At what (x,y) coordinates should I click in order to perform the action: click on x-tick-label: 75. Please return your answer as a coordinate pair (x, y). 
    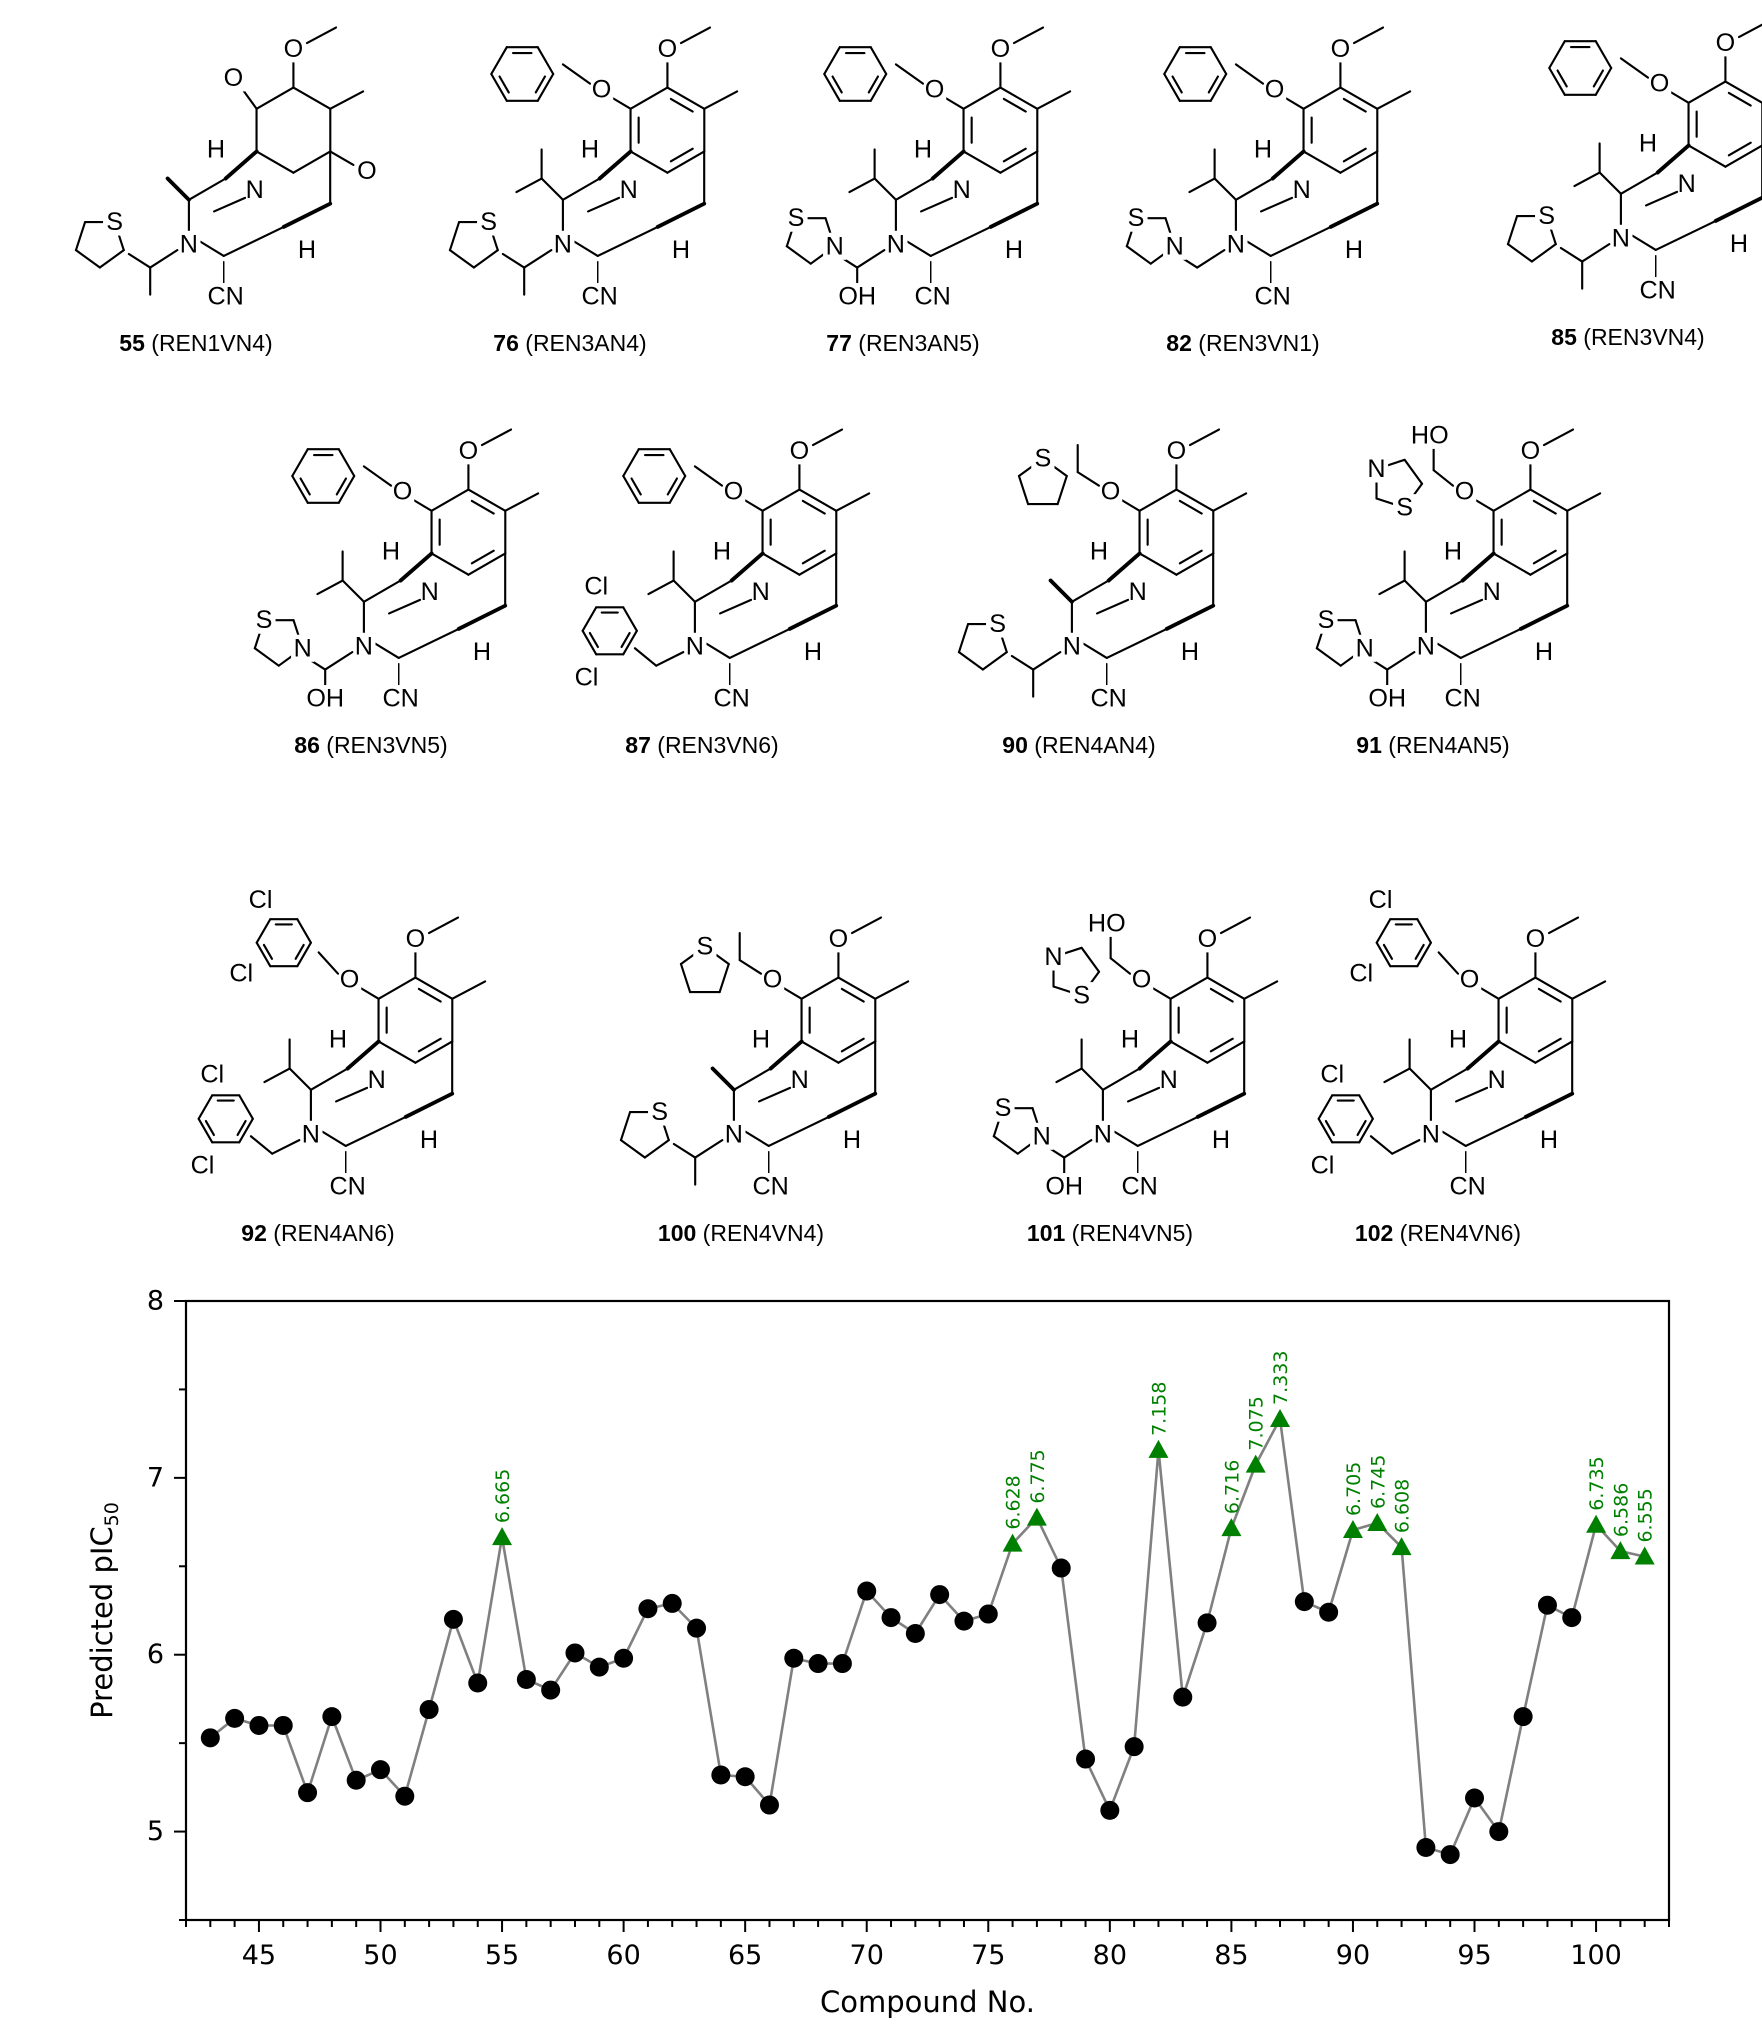
    Looking at the image, I should click on (988, 1955).